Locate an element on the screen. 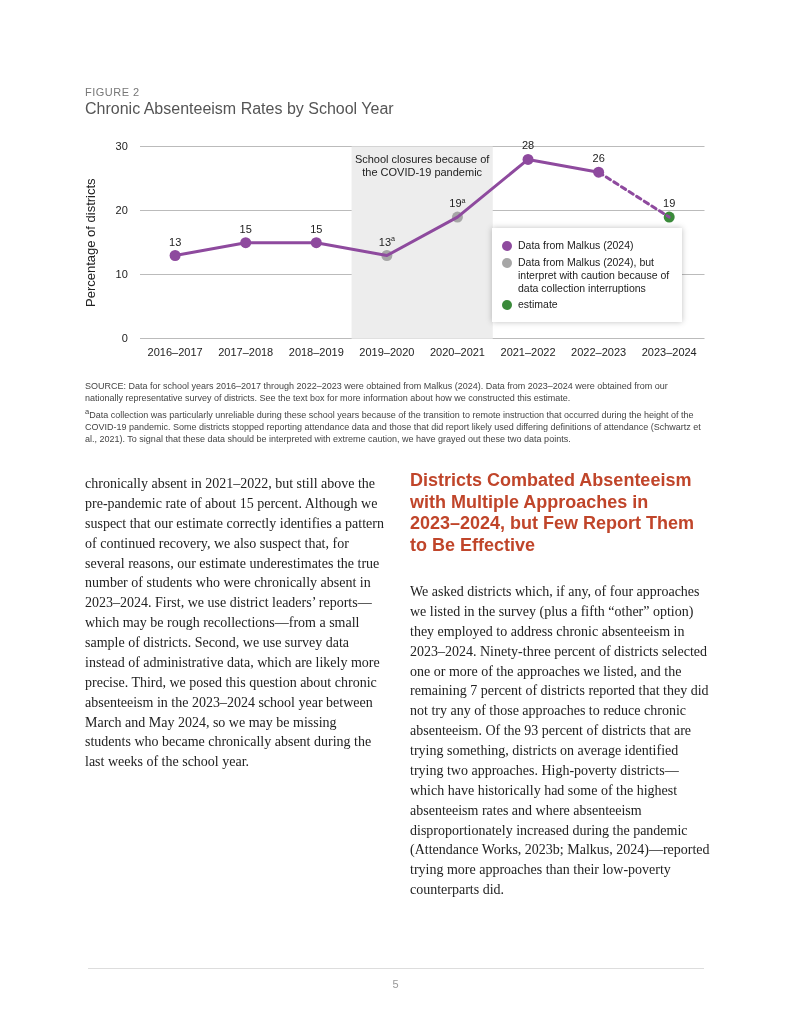 The width and height of the screenshot is (791, 1024). x-tick-label: 2018–2019 is located at coordinates (316, 352).